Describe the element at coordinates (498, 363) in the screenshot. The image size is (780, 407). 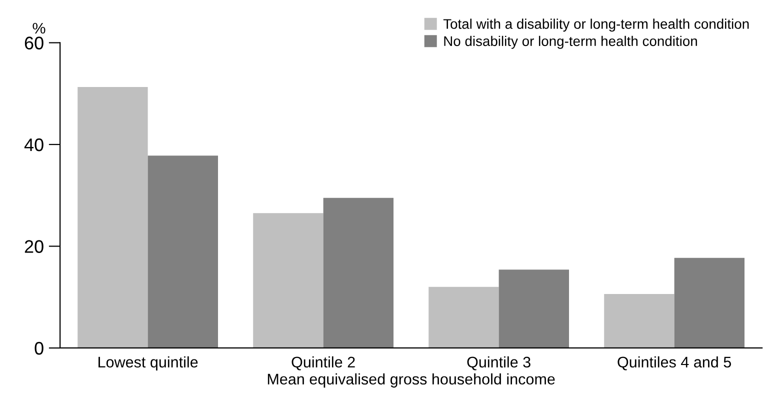
I see `x-tick-label: Quintile 3` at that location.